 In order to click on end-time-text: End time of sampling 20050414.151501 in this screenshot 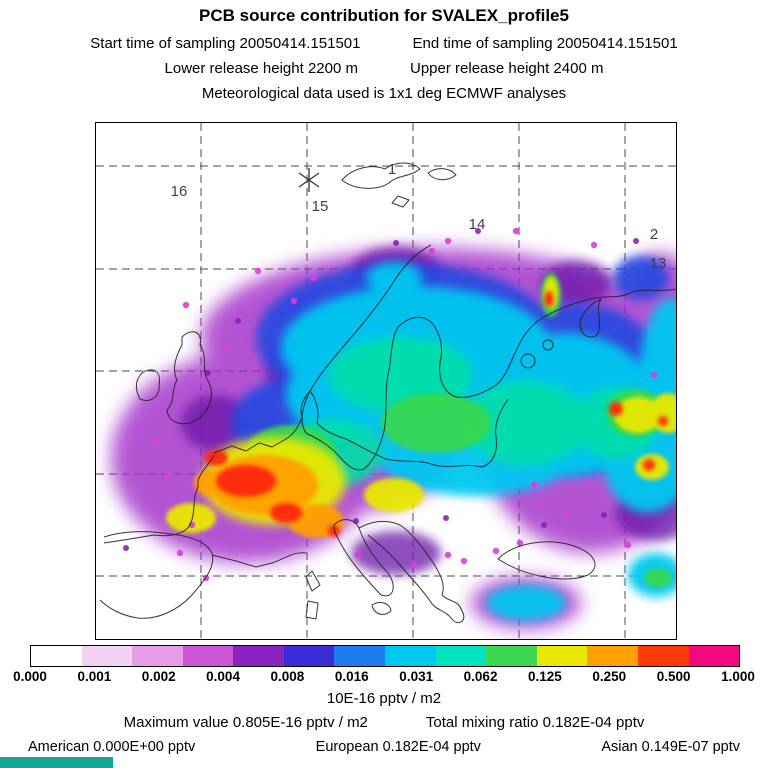, I will do `click(545, 43)`.